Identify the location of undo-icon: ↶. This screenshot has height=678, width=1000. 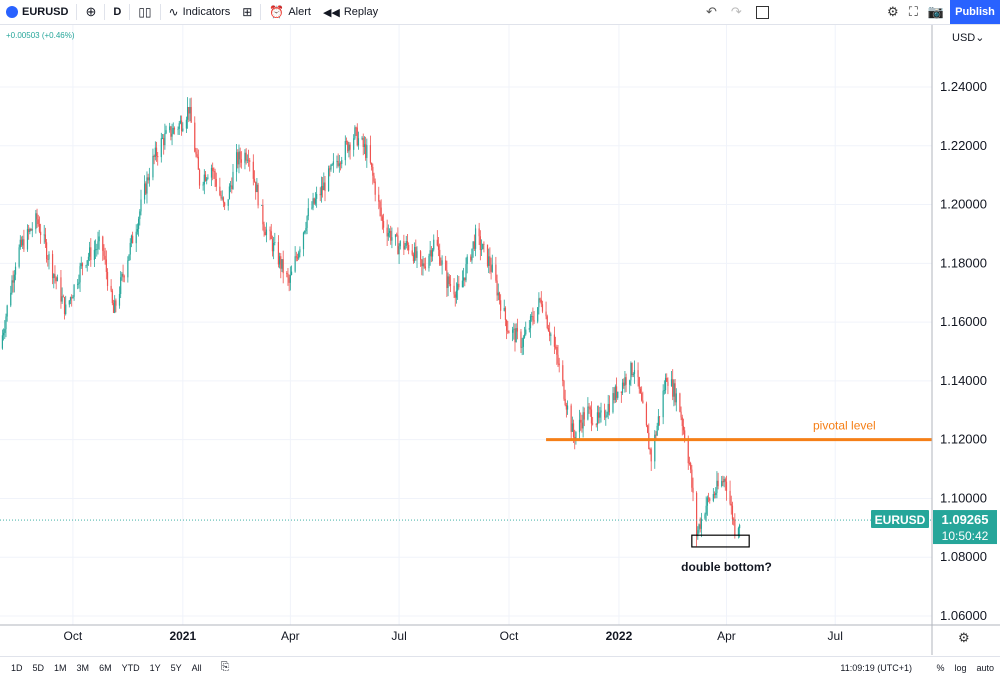
(711, 11).